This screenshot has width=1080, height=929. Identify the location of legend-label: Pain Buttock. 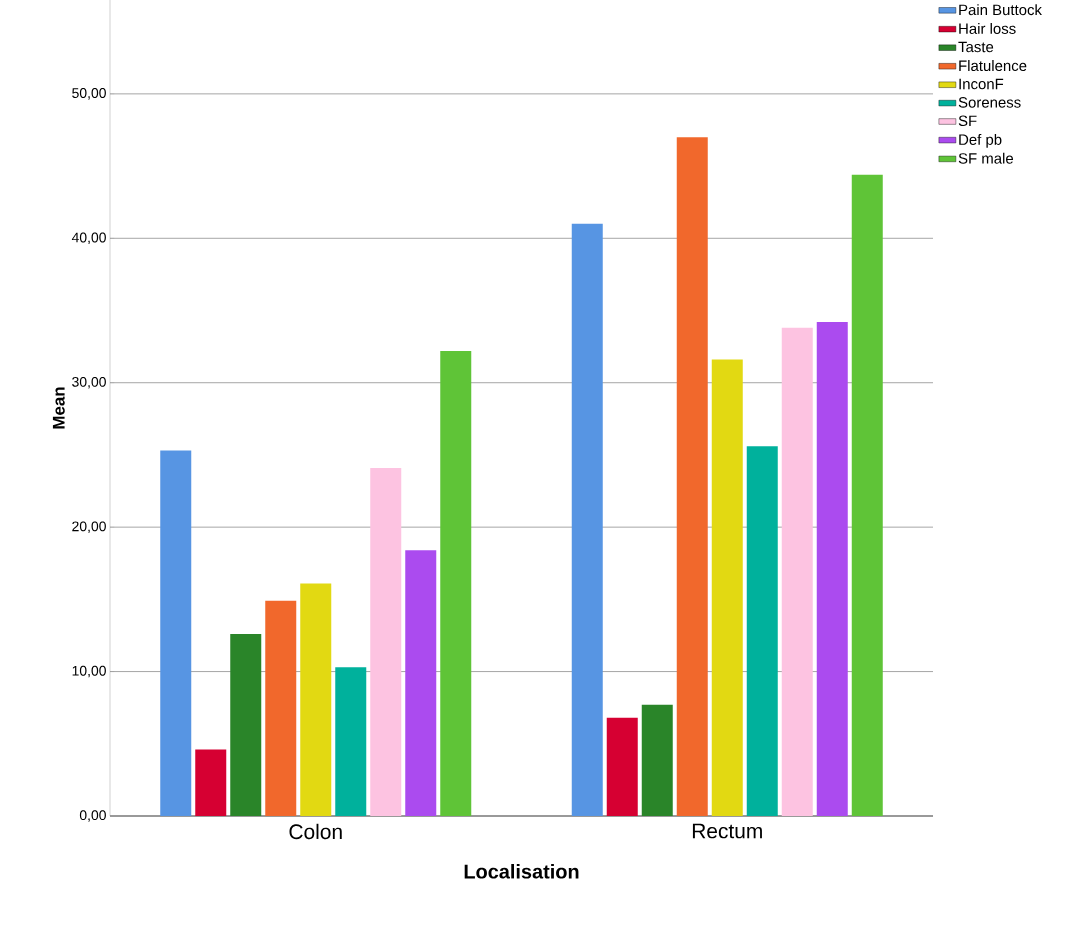
(1000, 10).